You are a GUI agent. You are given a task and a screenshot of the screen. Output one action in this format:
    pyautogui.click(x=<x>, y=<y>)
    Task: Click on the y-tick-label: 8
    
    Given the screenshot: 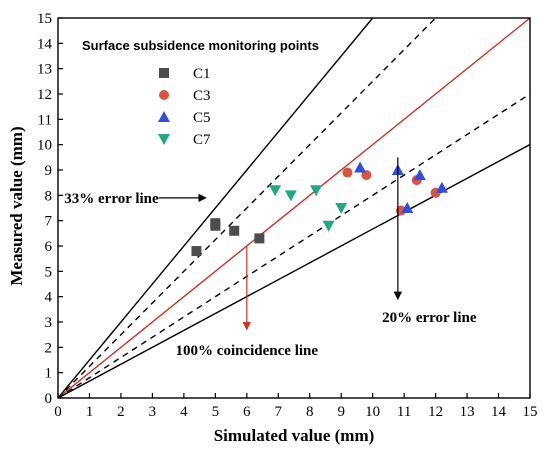 What is the action you would take?
    pyautogui.click(x=49, y=196)
    